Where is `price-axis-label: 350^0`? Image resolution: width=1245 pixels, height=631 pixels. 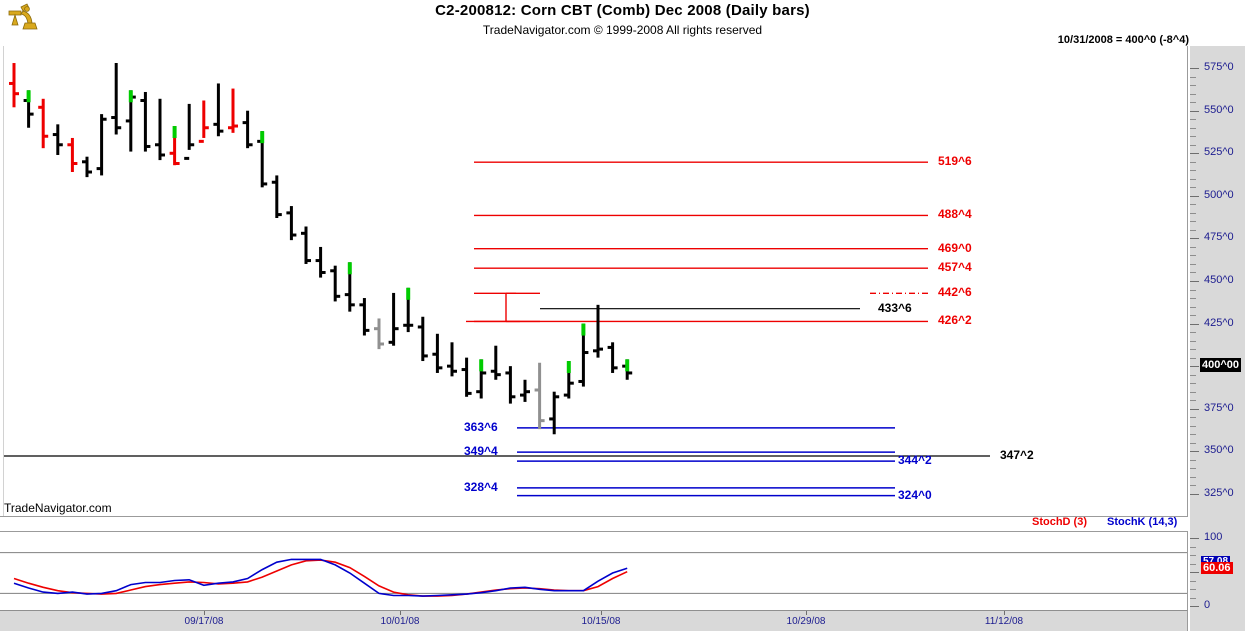 price-axis-label: 350^0 is located at coordinates (1219, 450).